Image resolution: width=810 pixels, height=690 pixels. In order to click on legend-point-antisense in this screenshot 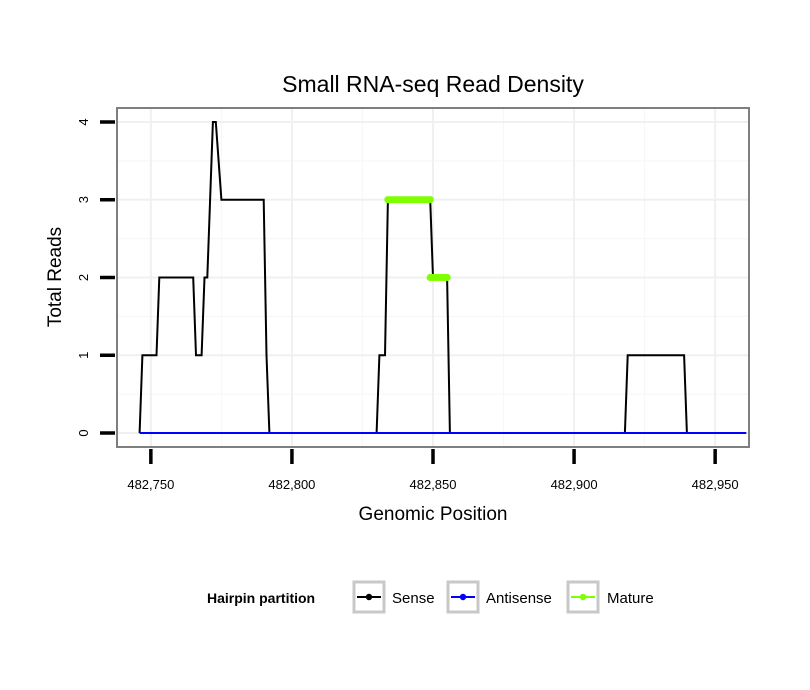, I will do `click(463, 597)`.